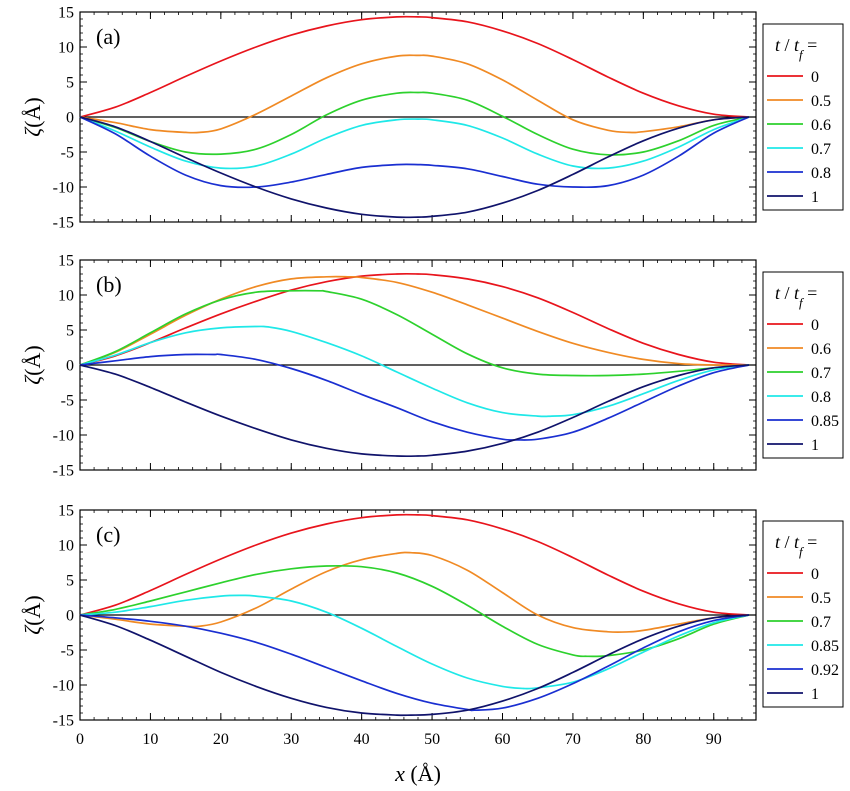  I want to click on legend-entry-label: 0.92, so click(825, 670).